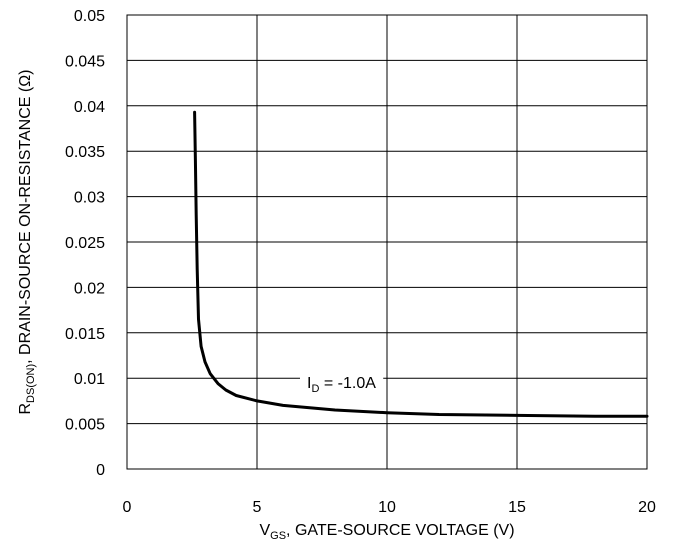  I want to click on x-tick-label: 10, so click(387, 507).